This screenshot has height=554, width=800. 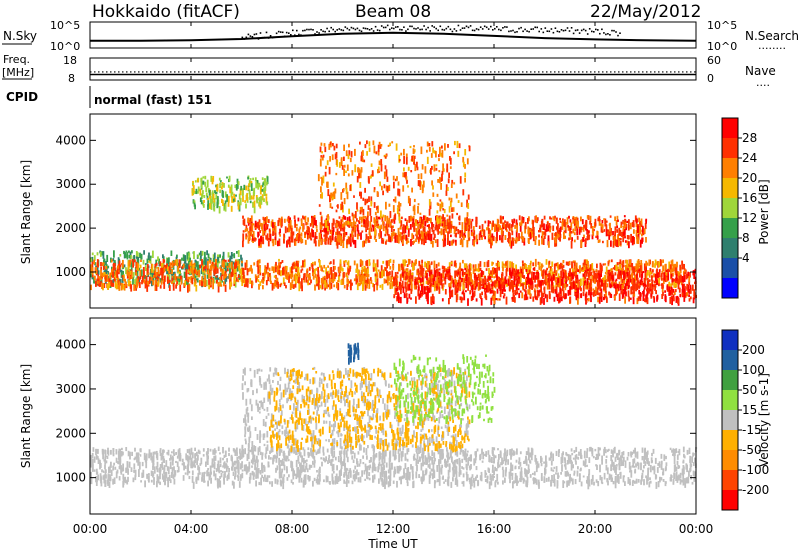 What do you see at coordinates (730, 228) in the screenshot?
I see `power-colorbar-segment` at bounding box center [730, 228].